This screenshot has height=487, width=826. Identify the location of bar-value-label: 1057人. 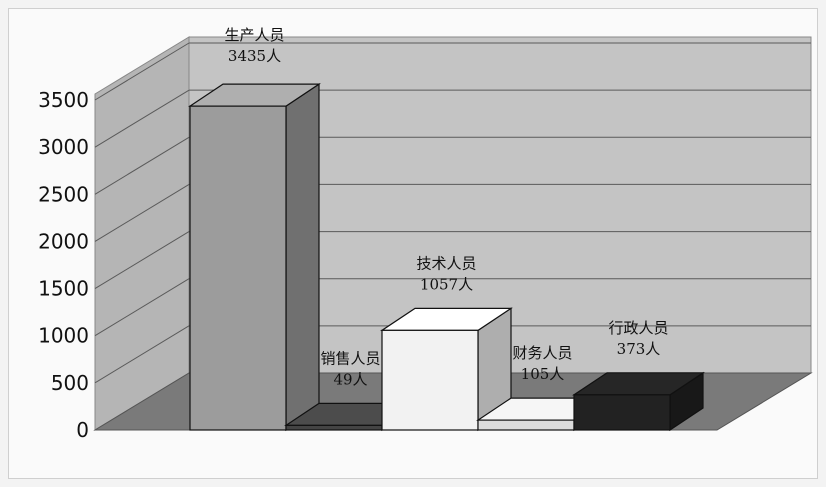
(446, 284).